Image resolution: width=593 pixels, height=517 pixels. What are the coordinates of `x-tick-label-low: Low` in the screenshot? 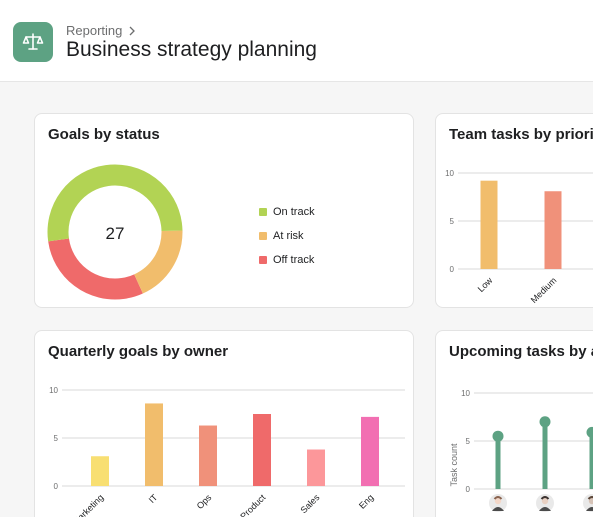 It's located at (485, 284).